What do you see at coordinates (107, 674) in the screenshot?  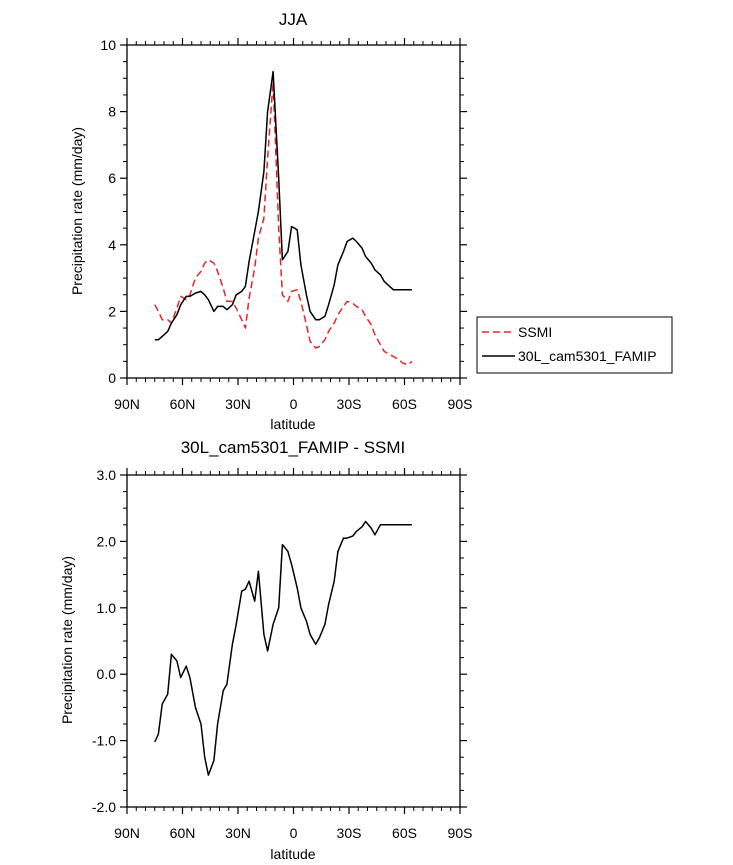 I see `panel-bottom-y-tick-label: 0.0` at bounding box center [107, 674].